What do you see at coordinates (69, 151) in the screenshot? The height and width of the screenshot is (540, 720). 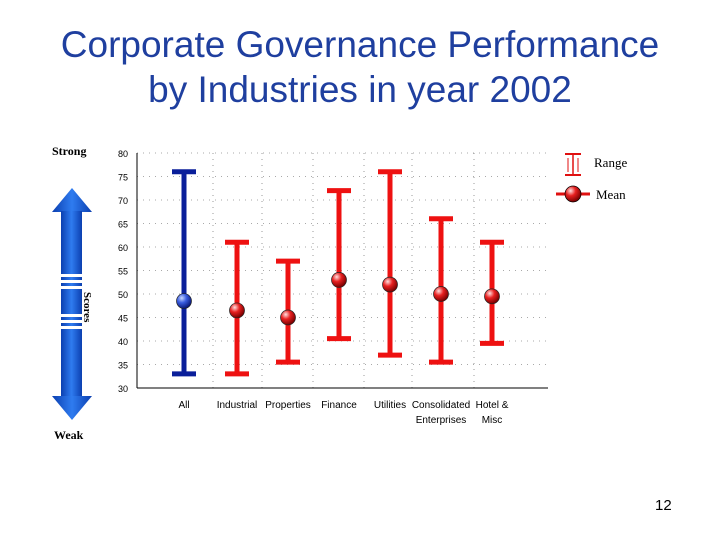 I see `strong-label: Strong` at bounding box center [69, 151].